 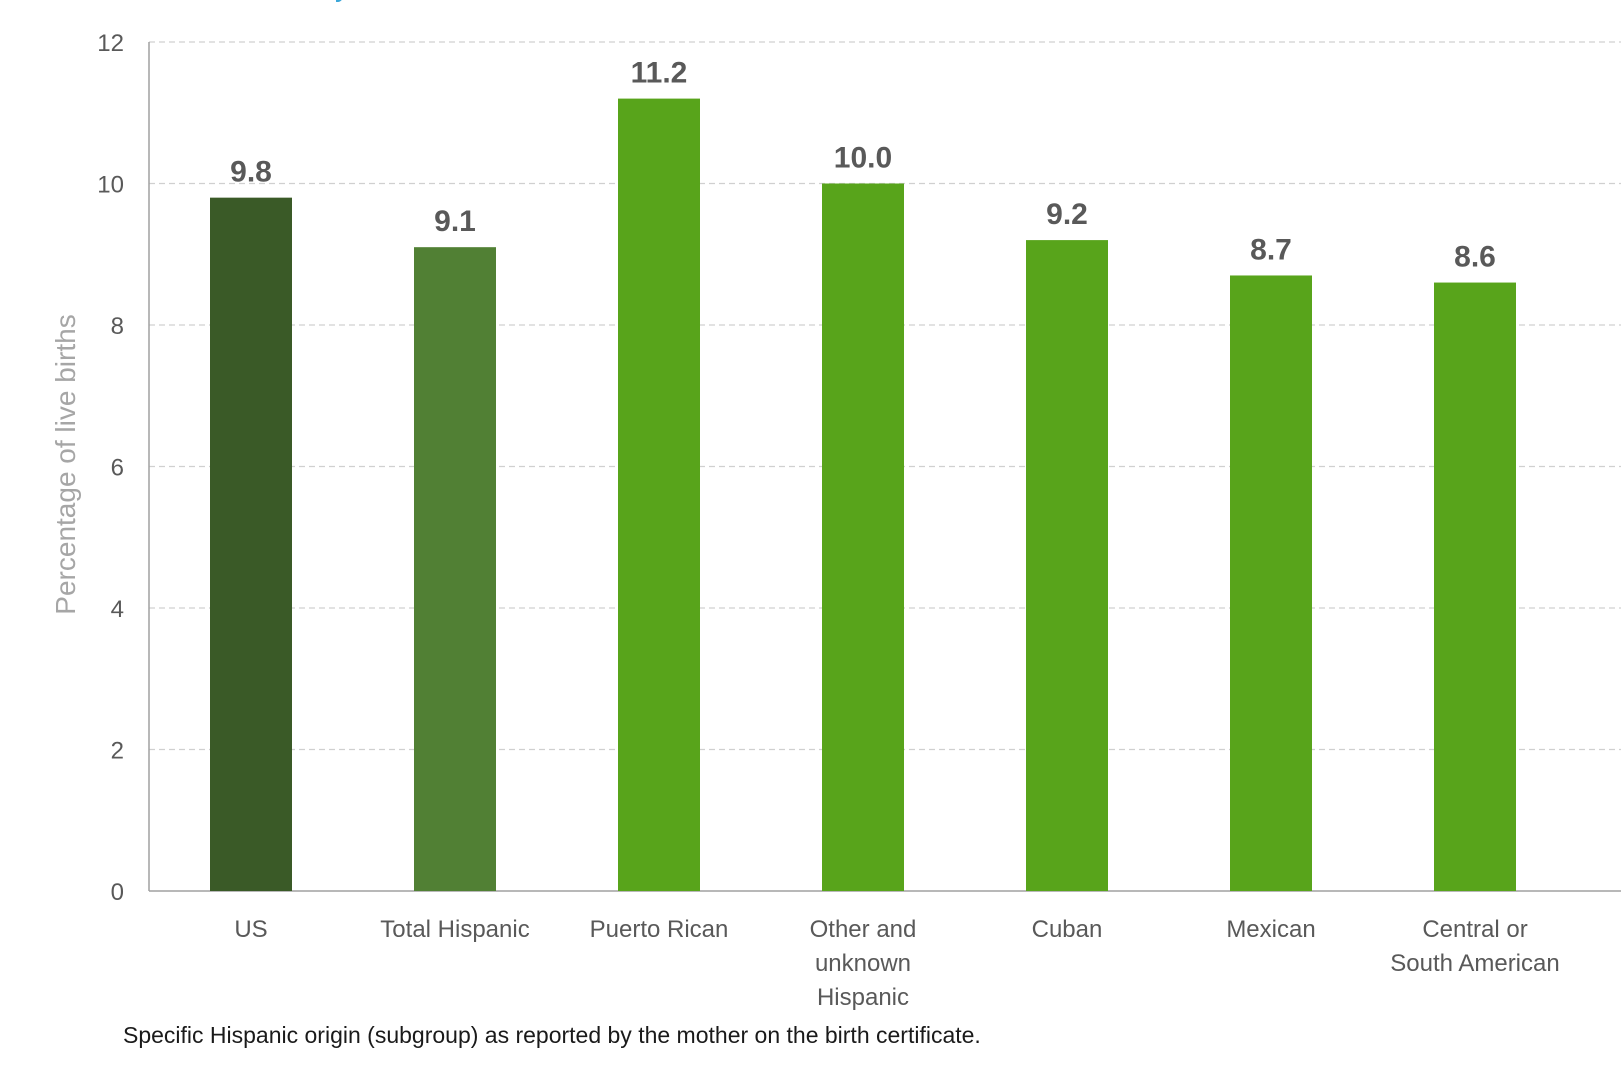 What do you see at coordinates (455, 221) in the screenshot?
I see `data-label: 9.1` at bounding box center [455, 221].